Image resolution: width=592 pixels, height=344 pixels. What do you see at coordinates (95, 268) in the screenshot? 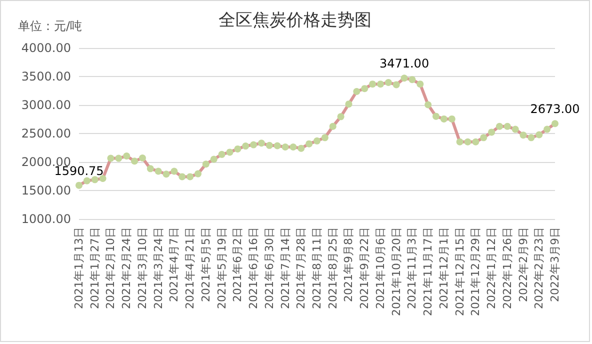
I see `x-tick-label: 2021年1月27日` at bounding box center [95, 268].